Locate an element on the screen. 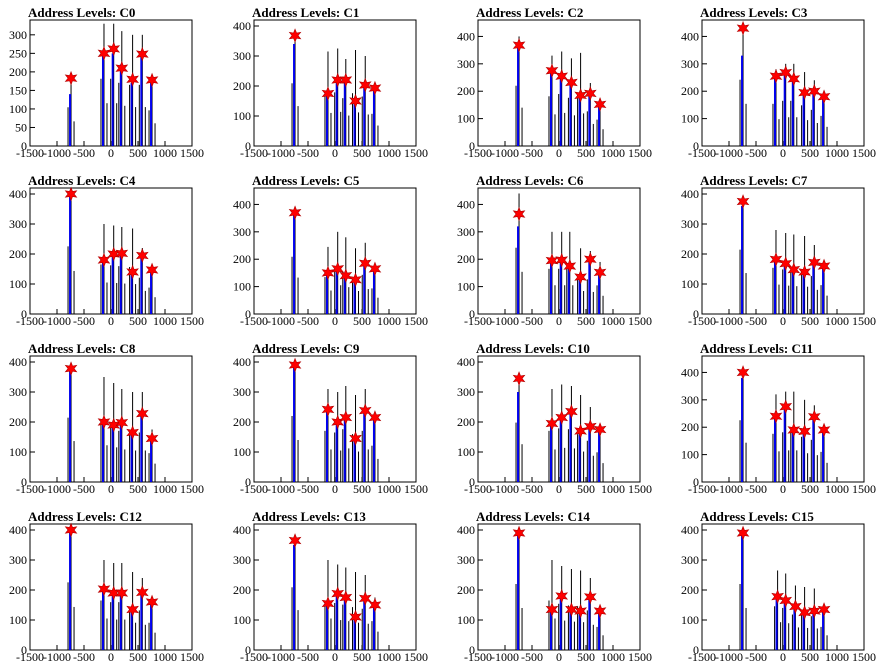 Image resolution: width=896 pixels, height=672 pixels. panel-title: Address Levels: C6 is located at coordinates (530, 180).